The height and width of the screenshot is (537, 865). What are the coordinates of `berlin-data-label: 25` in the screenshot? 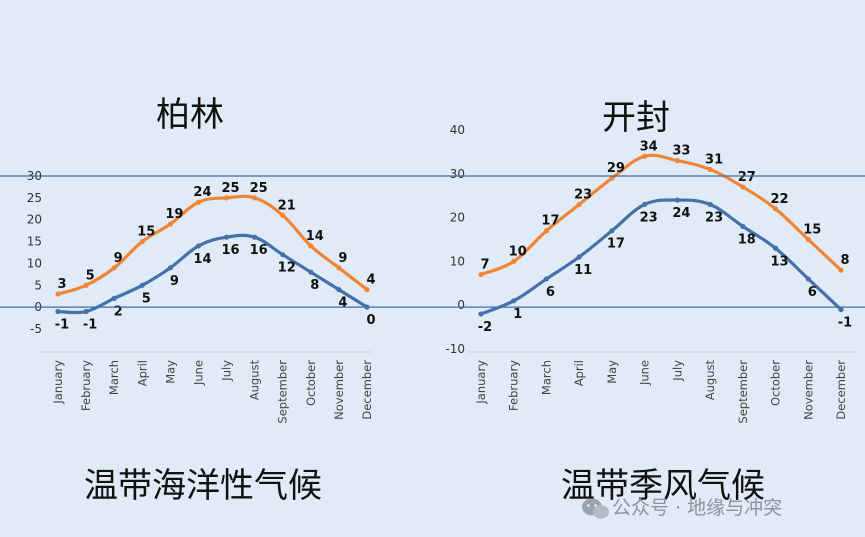 It's located at (259, 188).